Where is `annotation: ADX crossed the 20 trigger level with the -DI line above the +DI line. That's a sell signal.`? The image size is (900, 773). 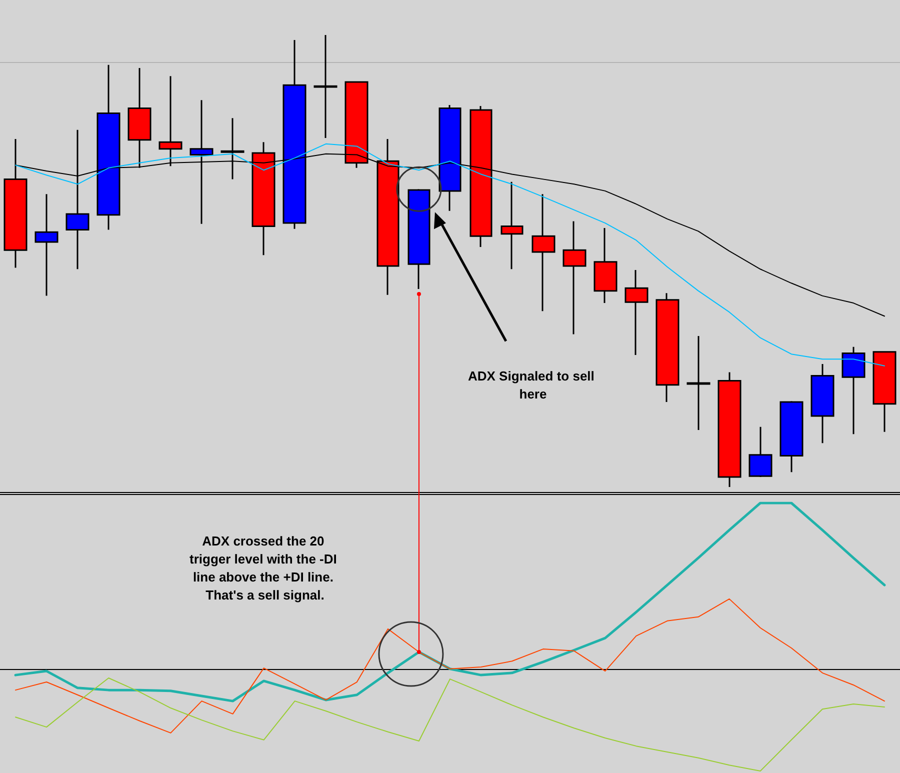
annotation: ADX crossed the 20 trigger level with the -DI line above the +DI line. That's a sell signal. is located at coordinates (265, 568).